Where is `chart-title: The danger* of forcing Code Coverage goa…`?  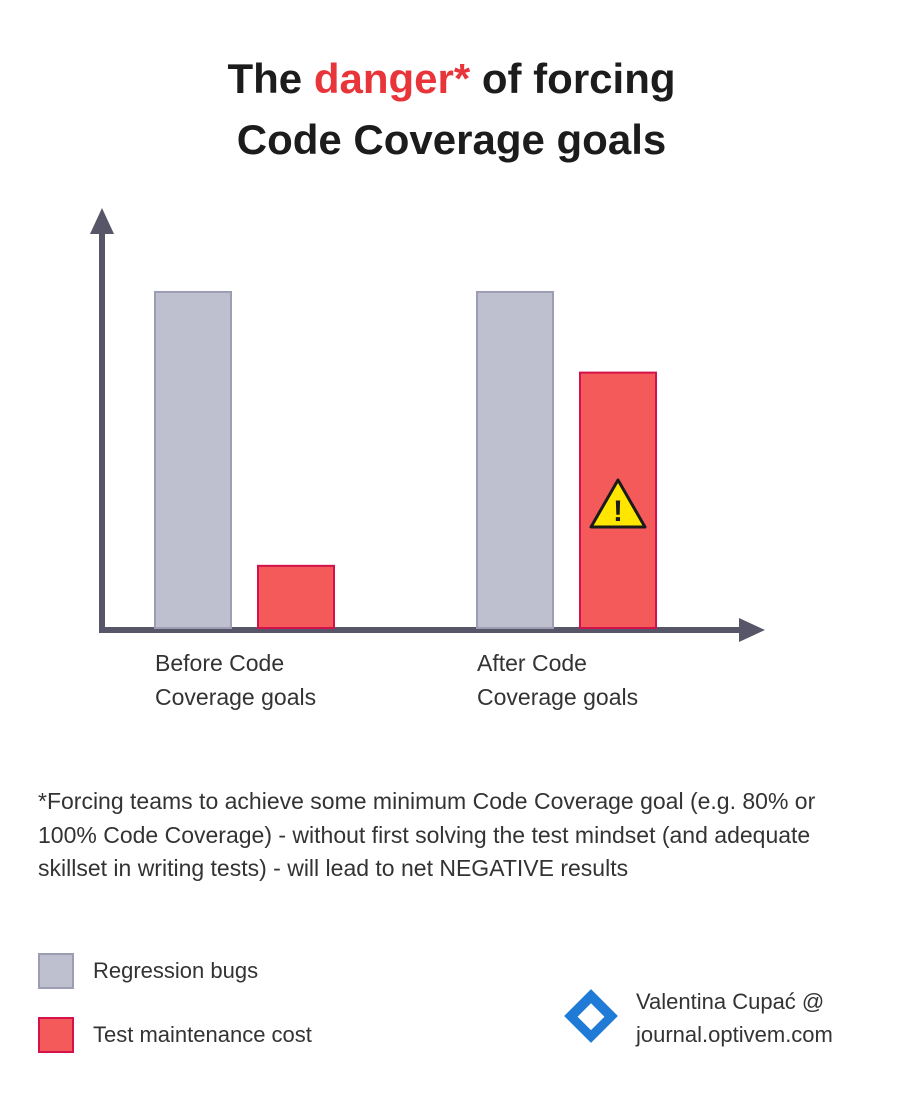
chart-title: The danger* of forcing Code Coverage goa… is located at coordinates (451, 109).